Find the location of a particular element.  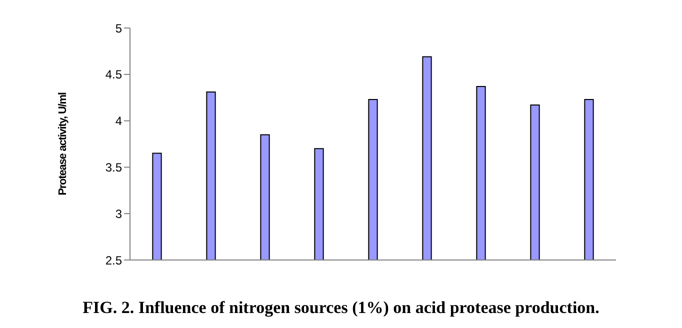

y-axis-title: Protease activity, U/ml is located at coordinates (62, 144).